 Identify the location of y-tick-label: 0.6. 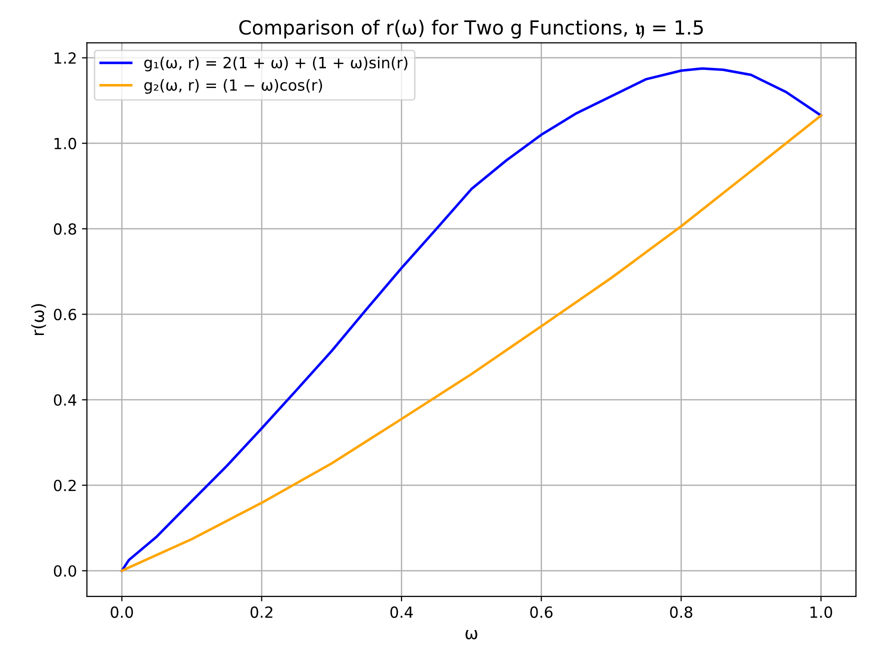
(65, 314).